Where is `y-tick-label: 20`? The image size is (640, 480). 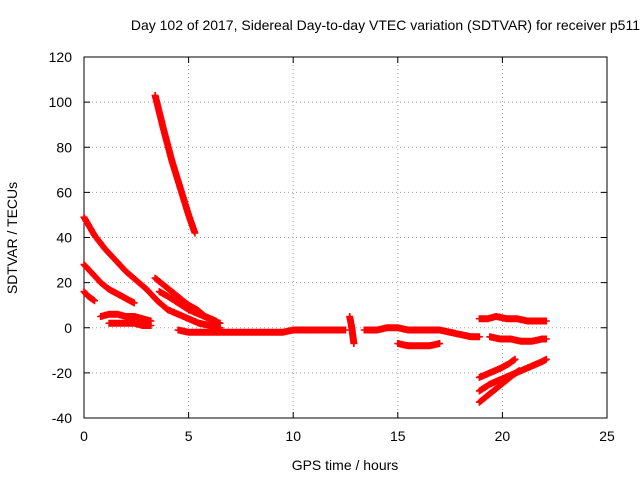
y-tick-label: 20 is located at coordinates (64, 283).